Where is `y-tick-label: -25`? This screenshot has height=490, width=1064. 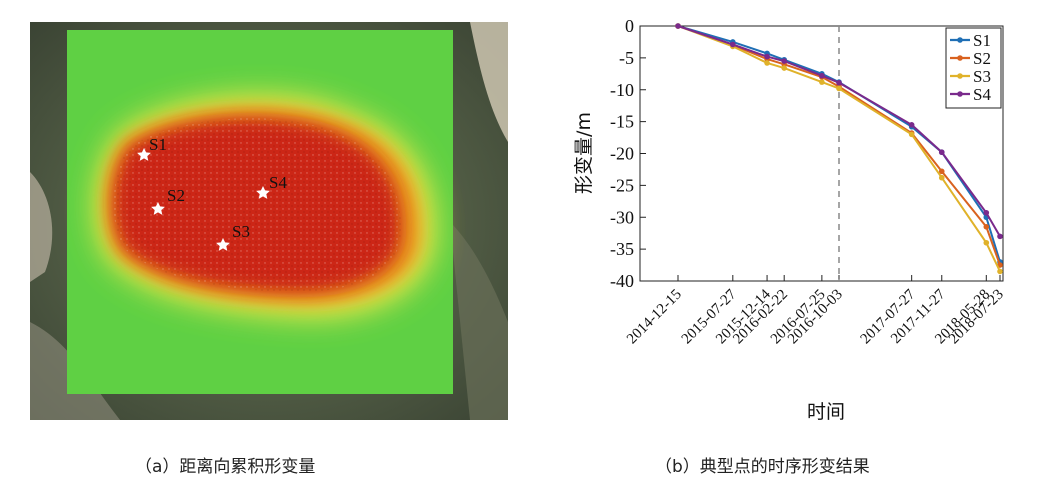
y-tick-label: -25 is located at coordinates (622, 185).